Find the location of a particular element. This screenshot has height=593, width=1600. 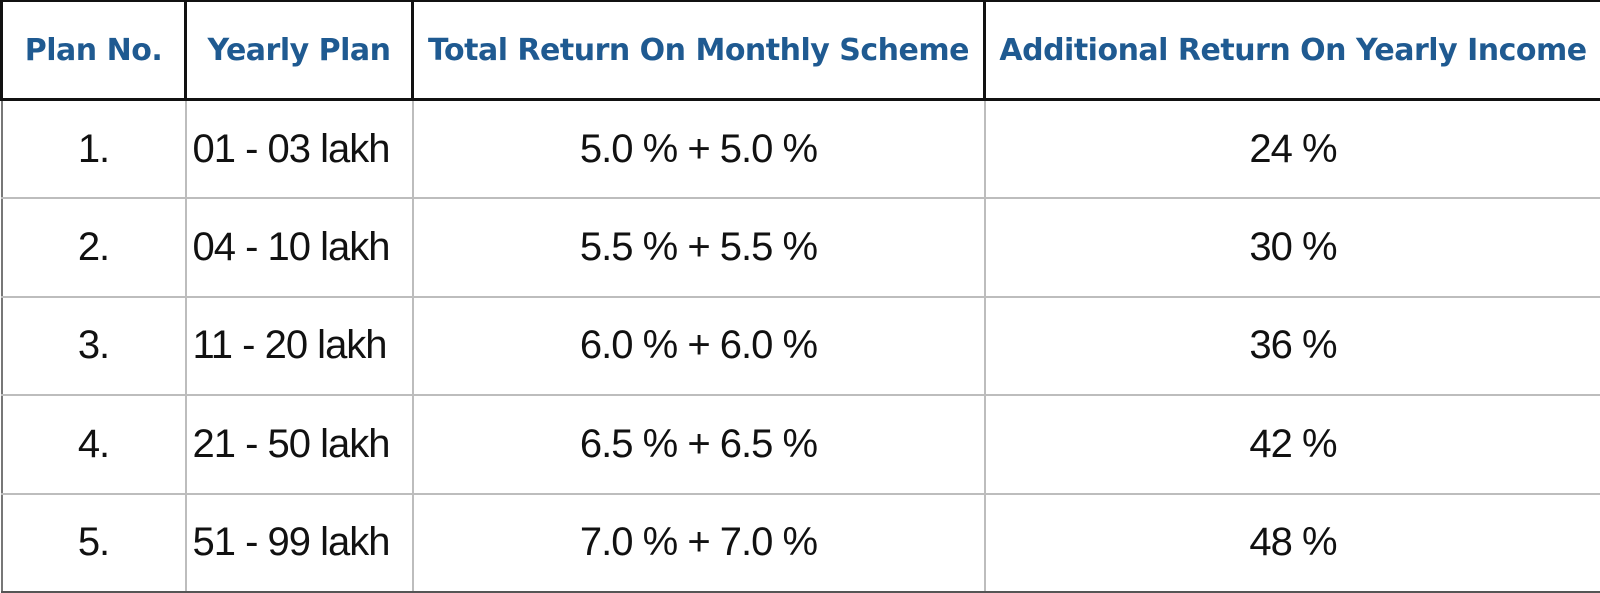

table-cell: 3. is located at coordinates (93, 346).